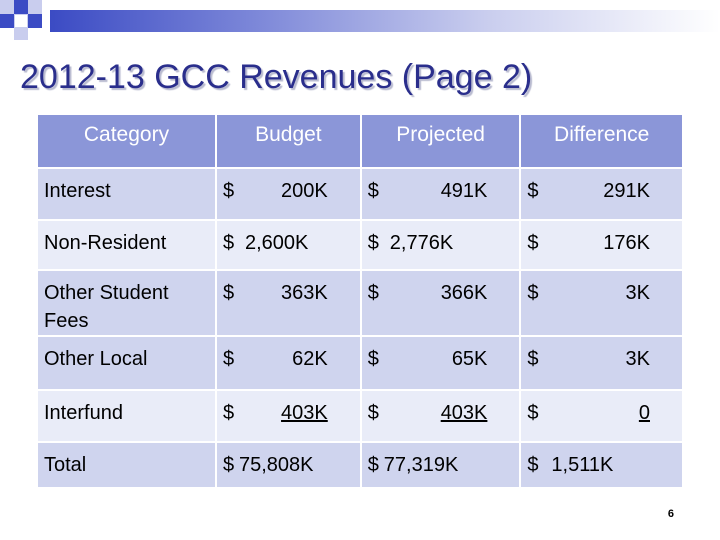  Describe the element at coordinates (626, 191) in the screenshot. I see `difference-value: 291K` at that location.